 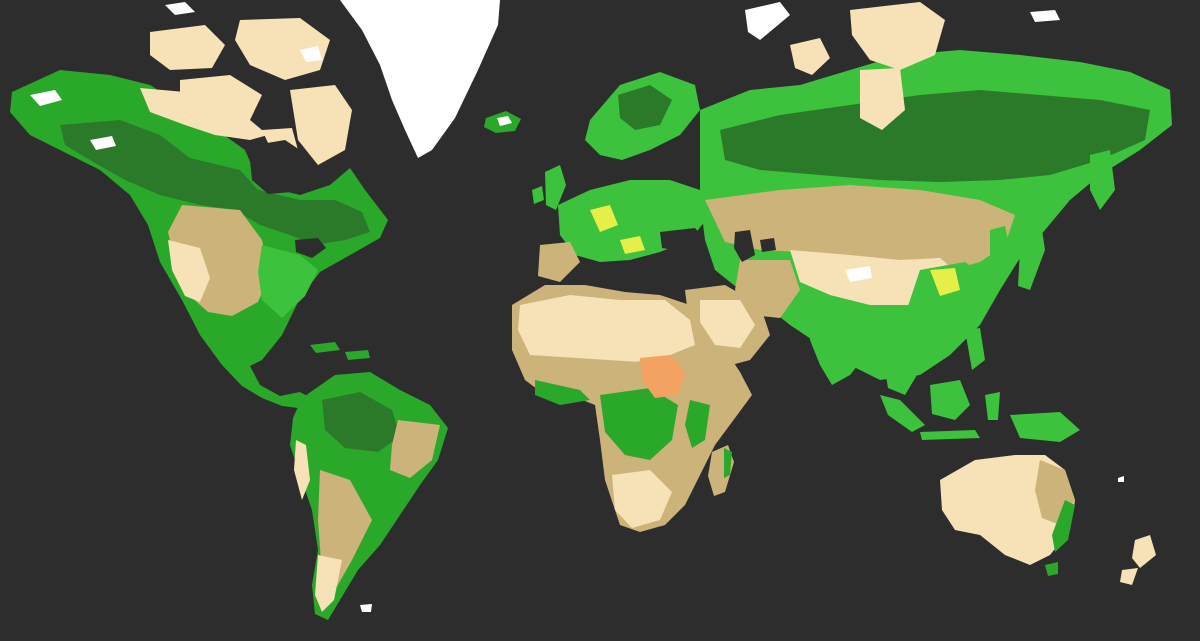 I want to click on philippines, so click(x=975, y=349).